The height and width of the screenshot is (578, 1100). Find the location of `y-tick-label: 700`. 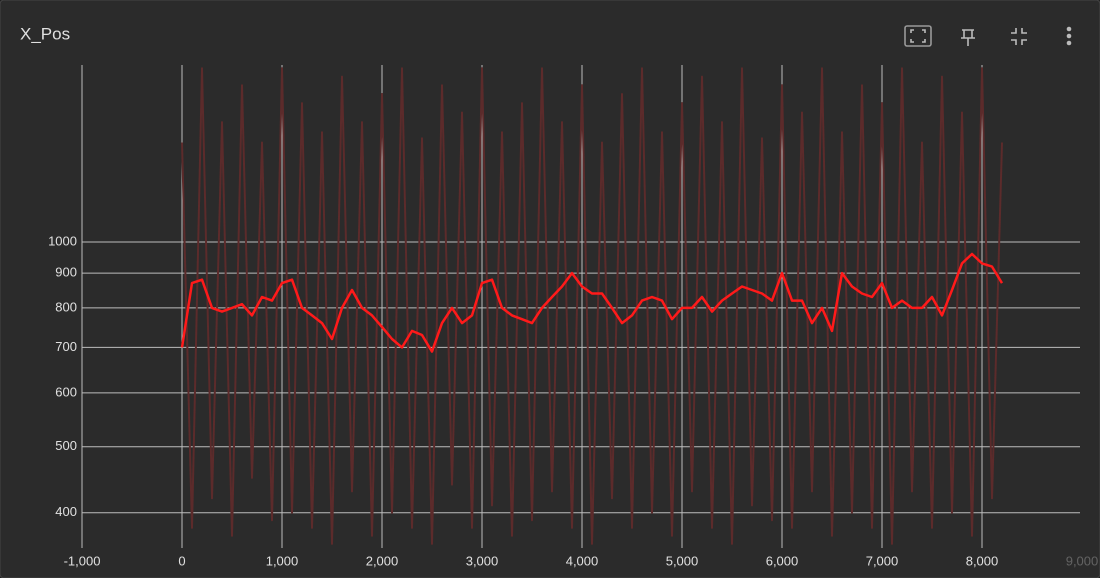

y-tick-label: 700 is located at coordinates (66, 346).